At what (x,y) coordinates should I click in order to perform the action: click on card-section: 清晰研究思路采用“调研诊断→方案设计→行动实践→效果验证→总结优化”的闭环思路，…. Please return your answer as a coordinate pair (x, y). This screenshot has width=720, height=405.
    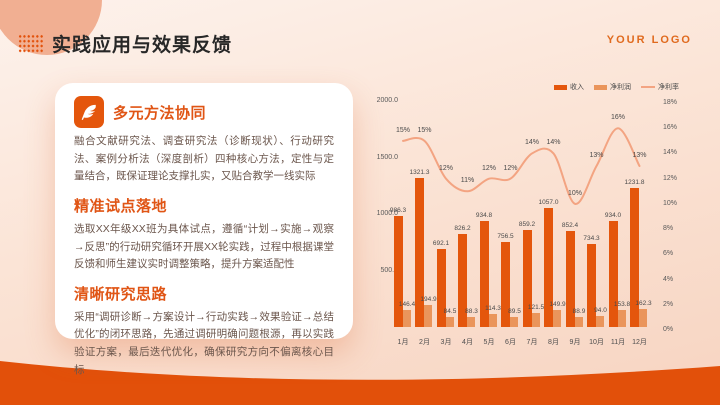
    Looking at the image, I should click on (204, 331).